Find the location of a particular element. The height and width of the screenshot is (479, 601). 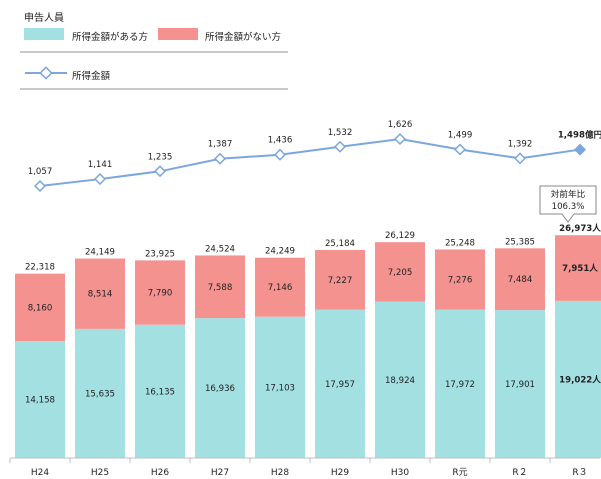

label-without-income-2: 7,790 is located at coordinates (160, 294).